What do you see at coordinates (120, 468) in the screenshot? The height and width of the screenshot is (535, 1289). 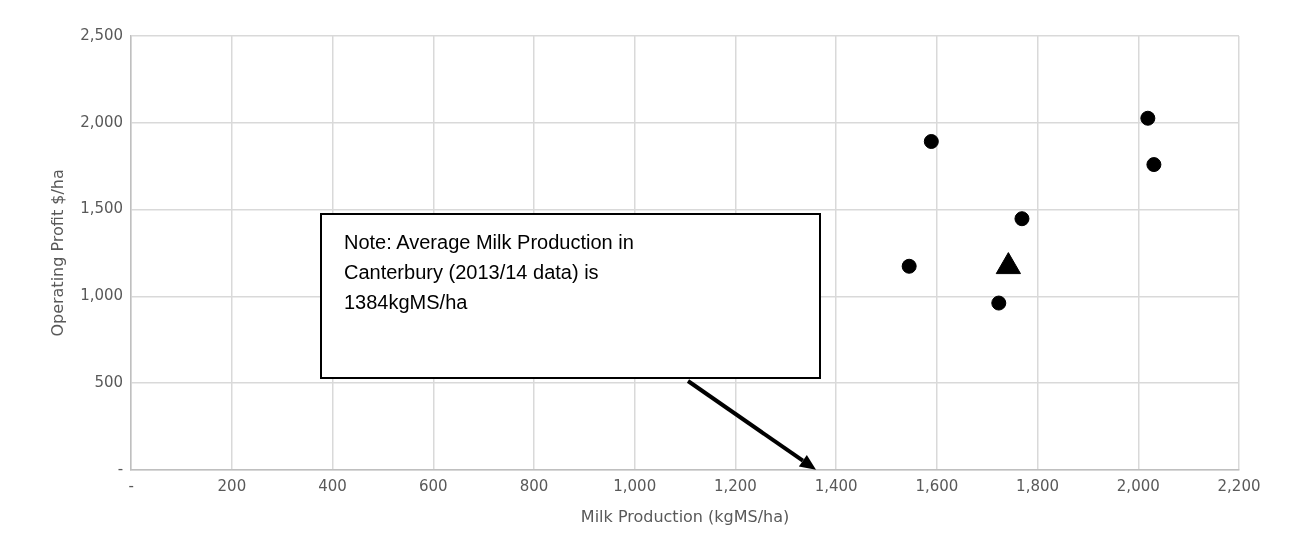 I see `y-tick-label: -` at bounding box center [120, 468].